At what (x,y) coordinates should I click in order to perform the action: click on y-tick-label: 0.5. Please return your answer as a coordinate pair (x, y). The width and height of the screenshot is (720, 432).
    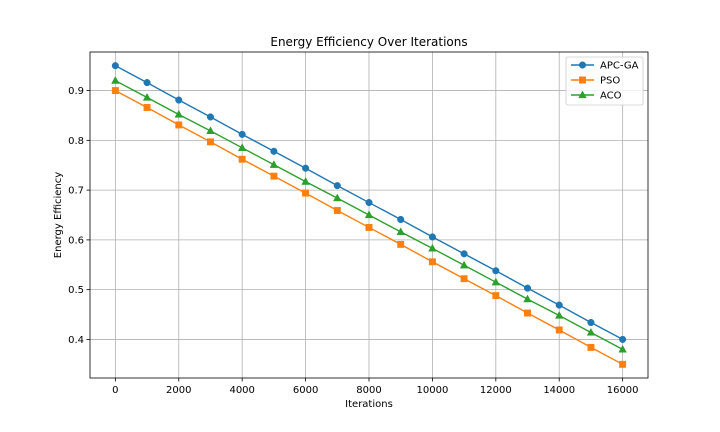
    Looking at the image, I should click on (76, 290).